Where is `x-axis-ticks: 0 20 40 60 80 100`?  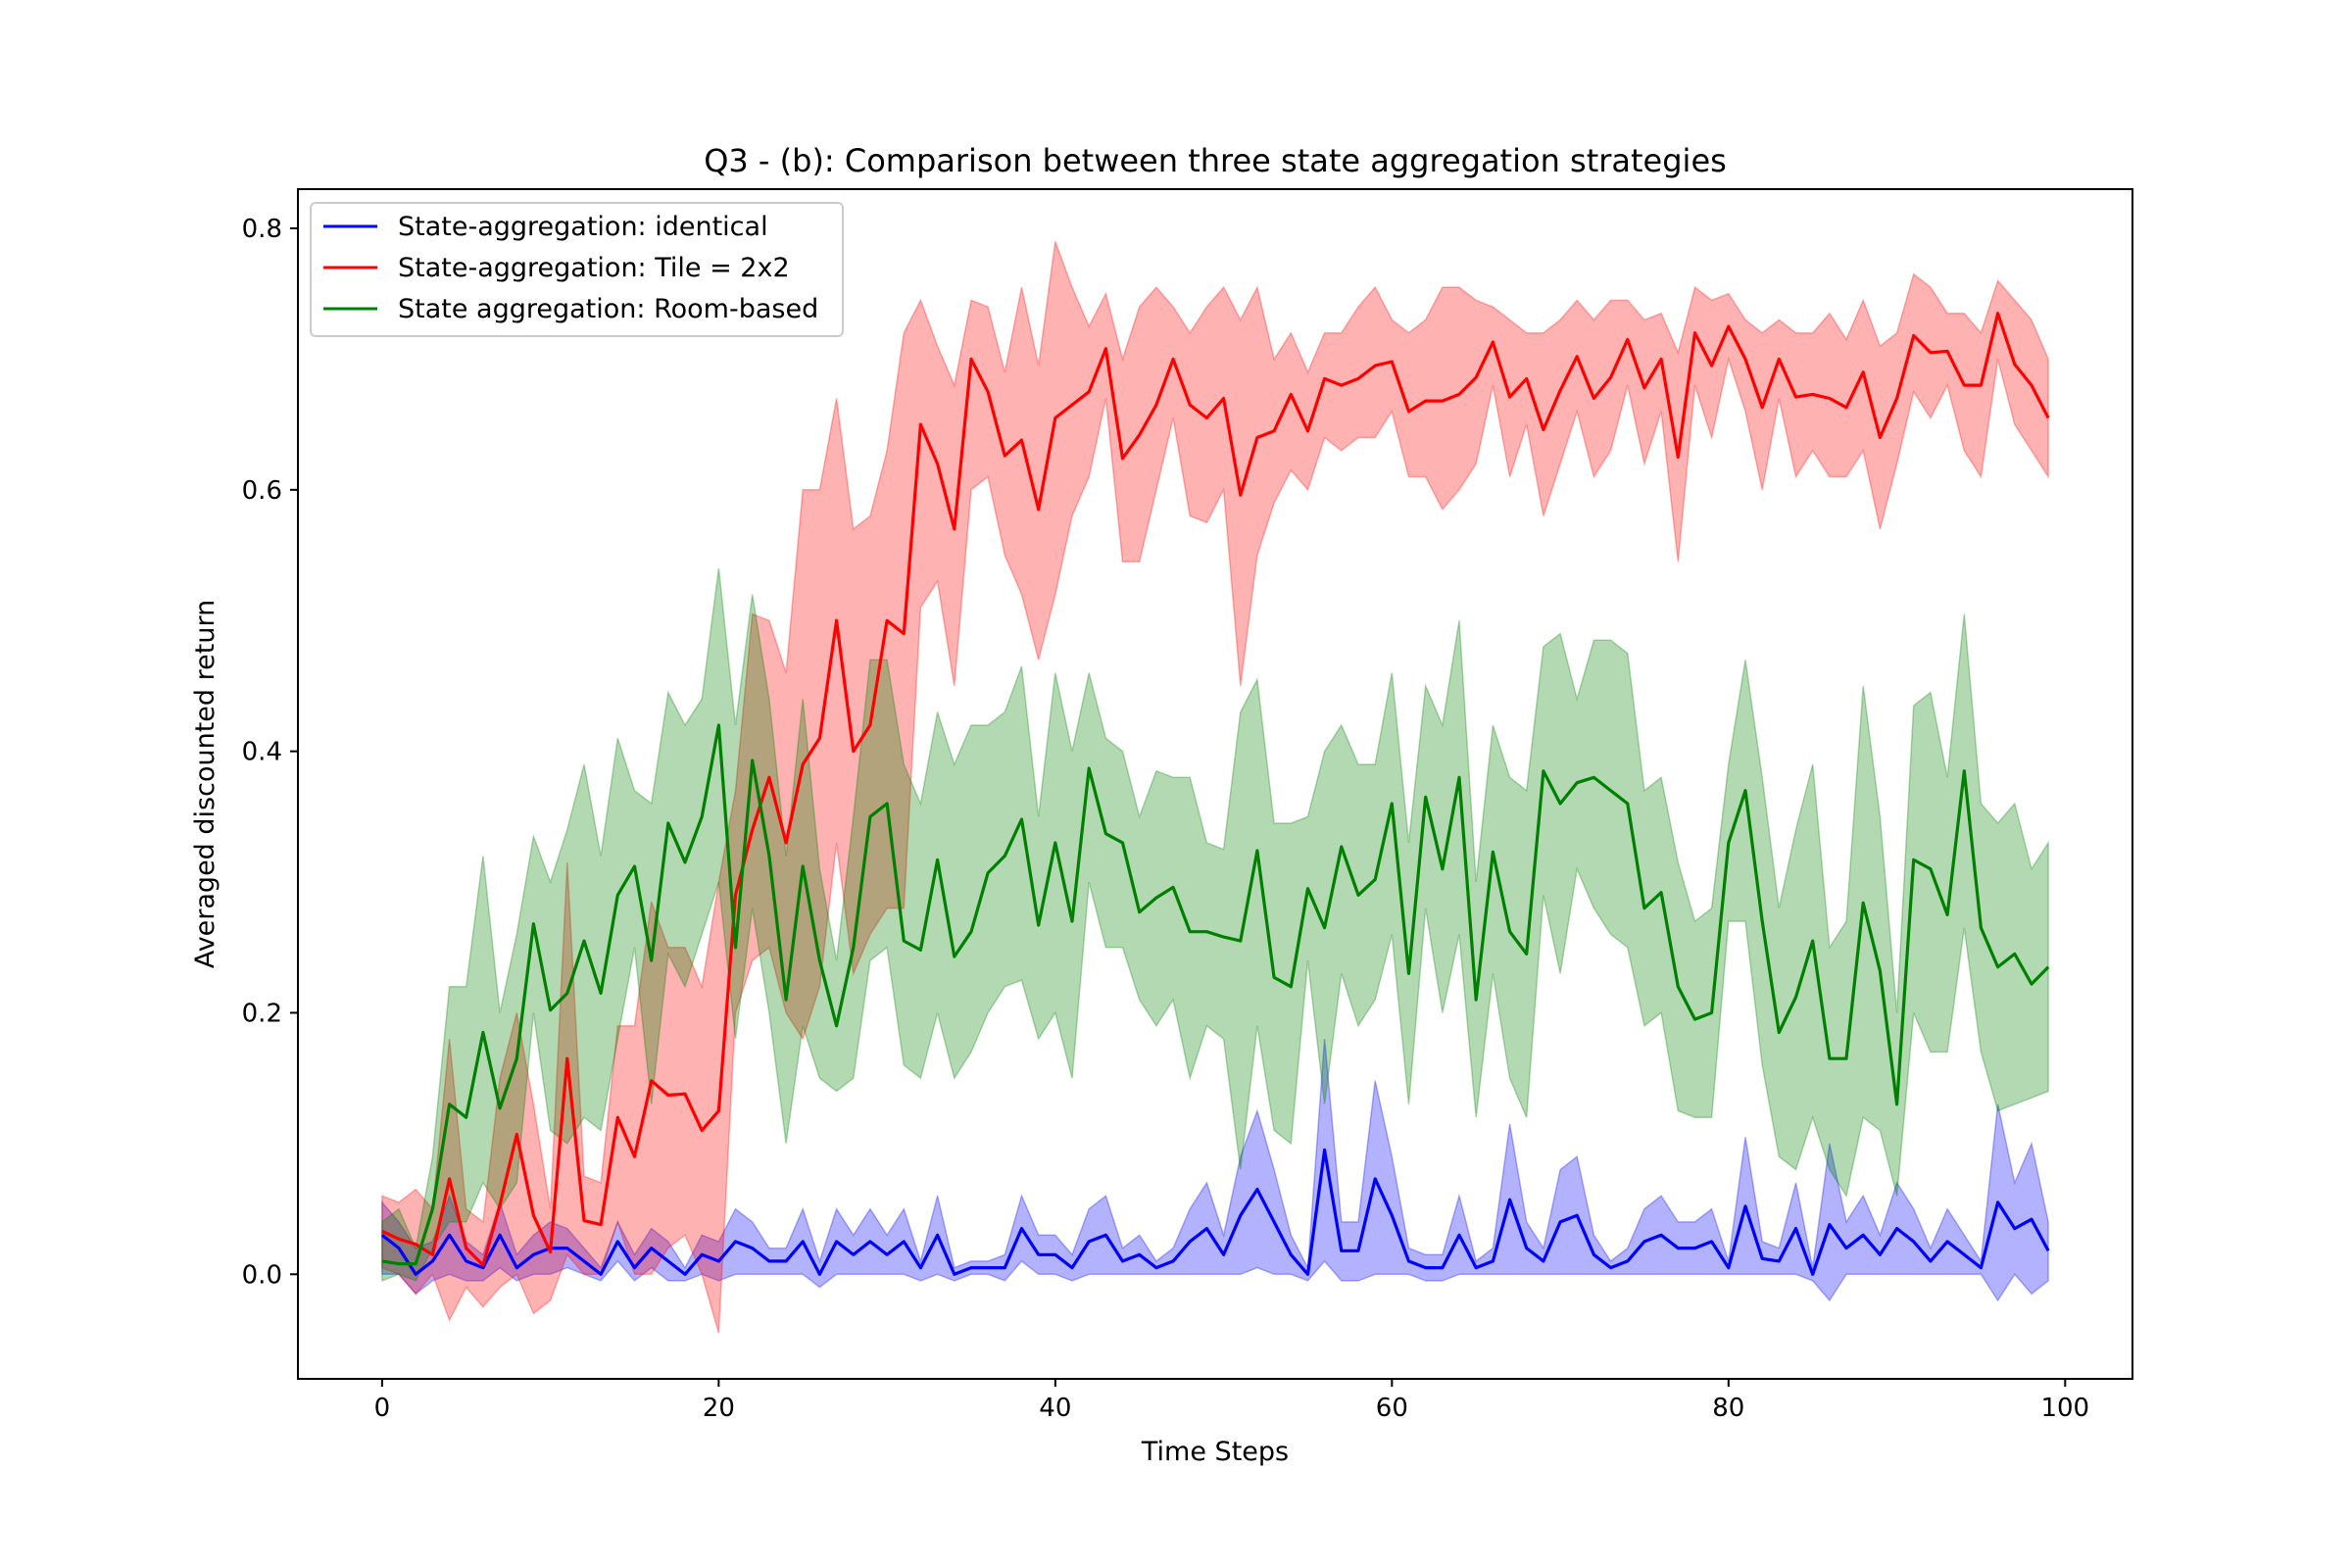 x-axis-ticks: 0 20 40 60 80 100 is located at coordinates (1231, 1401).